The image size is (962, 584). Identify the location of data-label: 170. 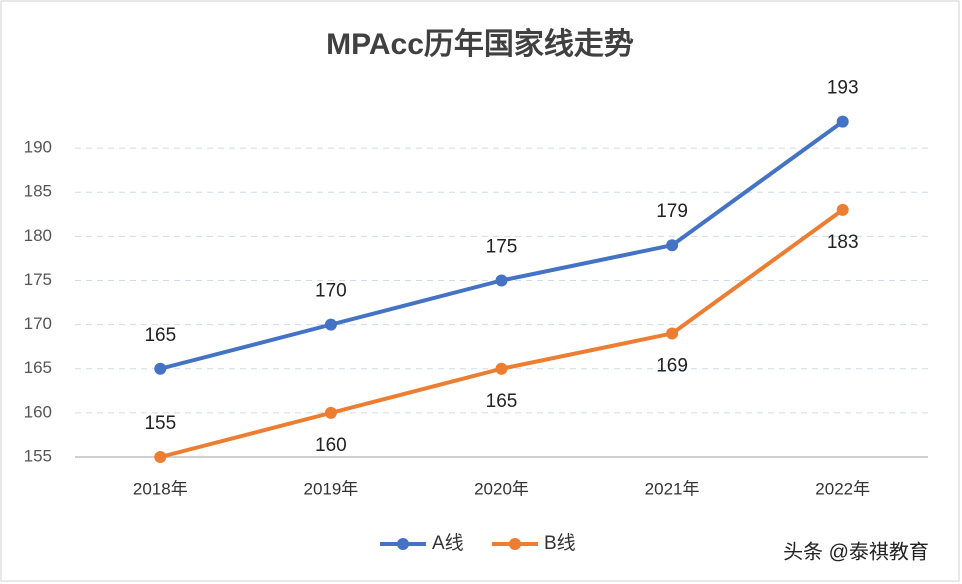
(331, 291).